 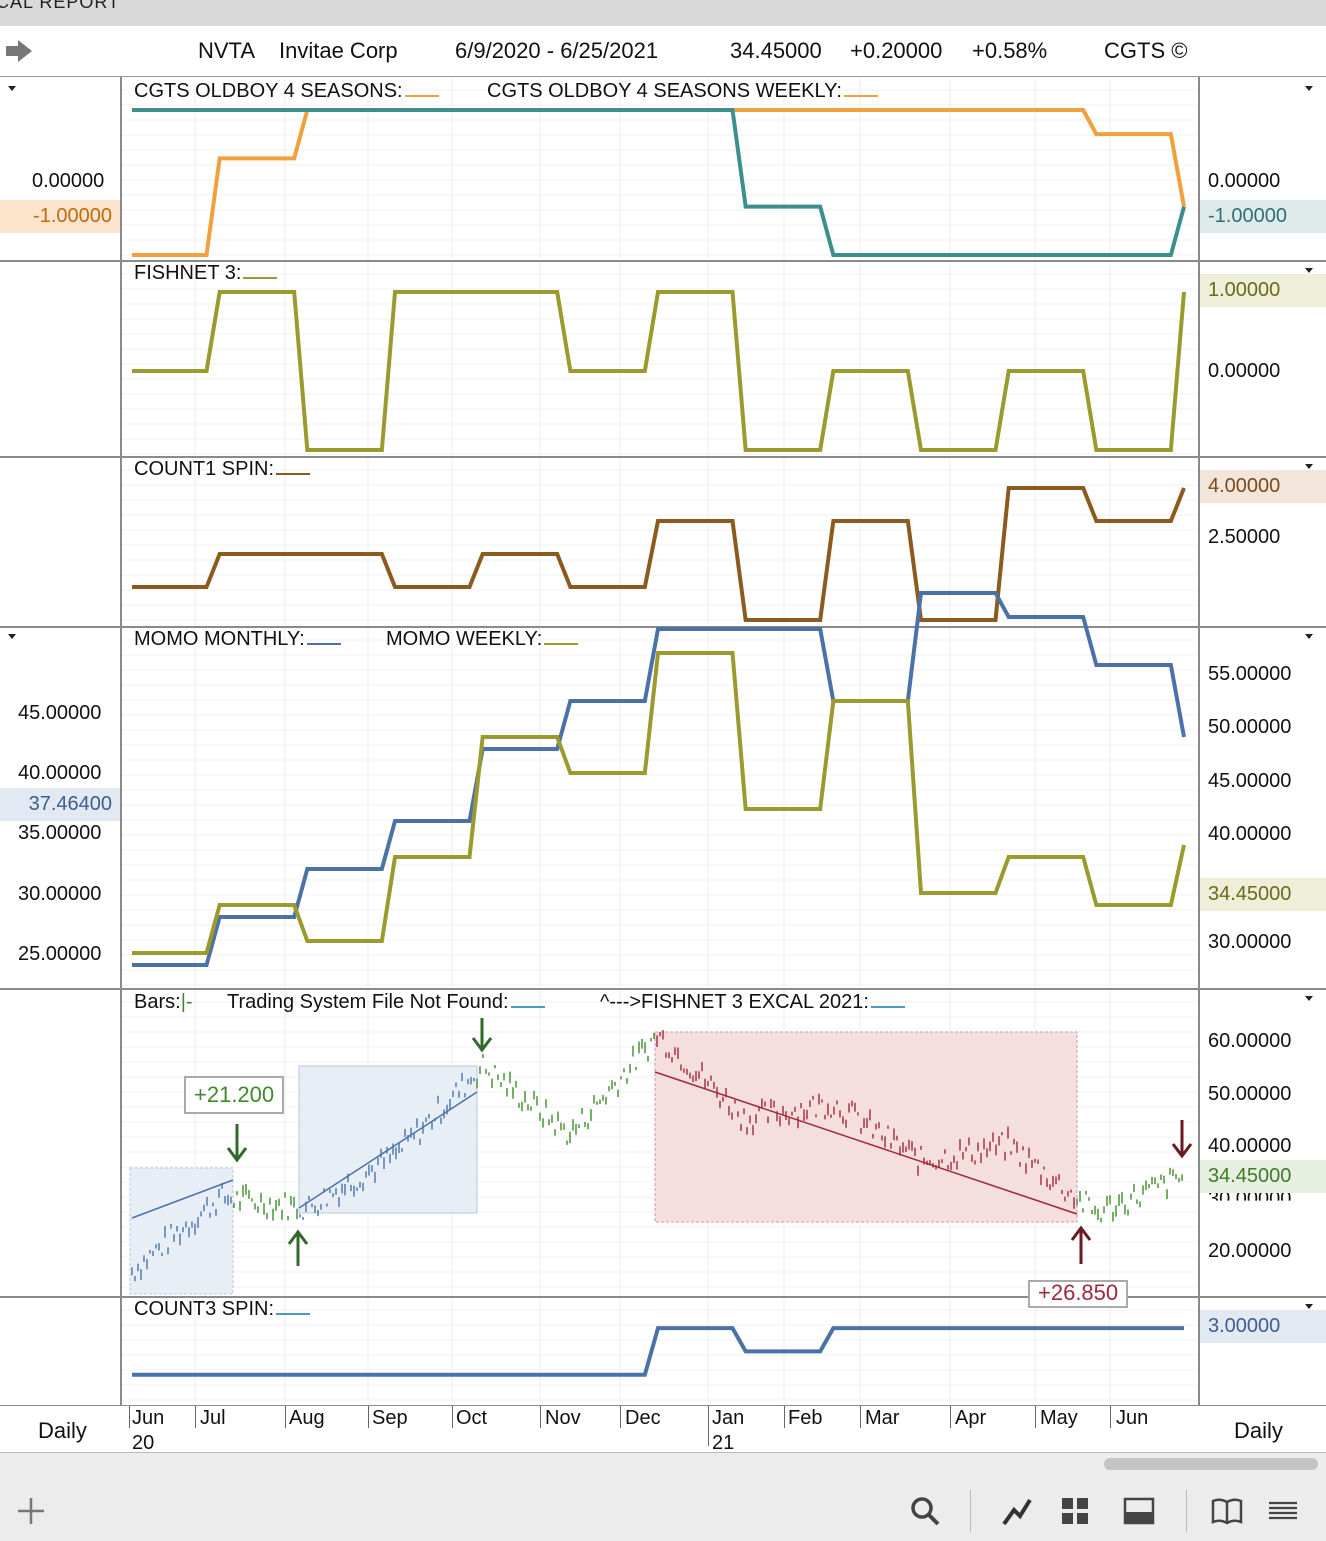 What do you see at coordinates (1283, 1511) in the screenshot?
I see `menu-icon` at bounding box center [1283, 1511].